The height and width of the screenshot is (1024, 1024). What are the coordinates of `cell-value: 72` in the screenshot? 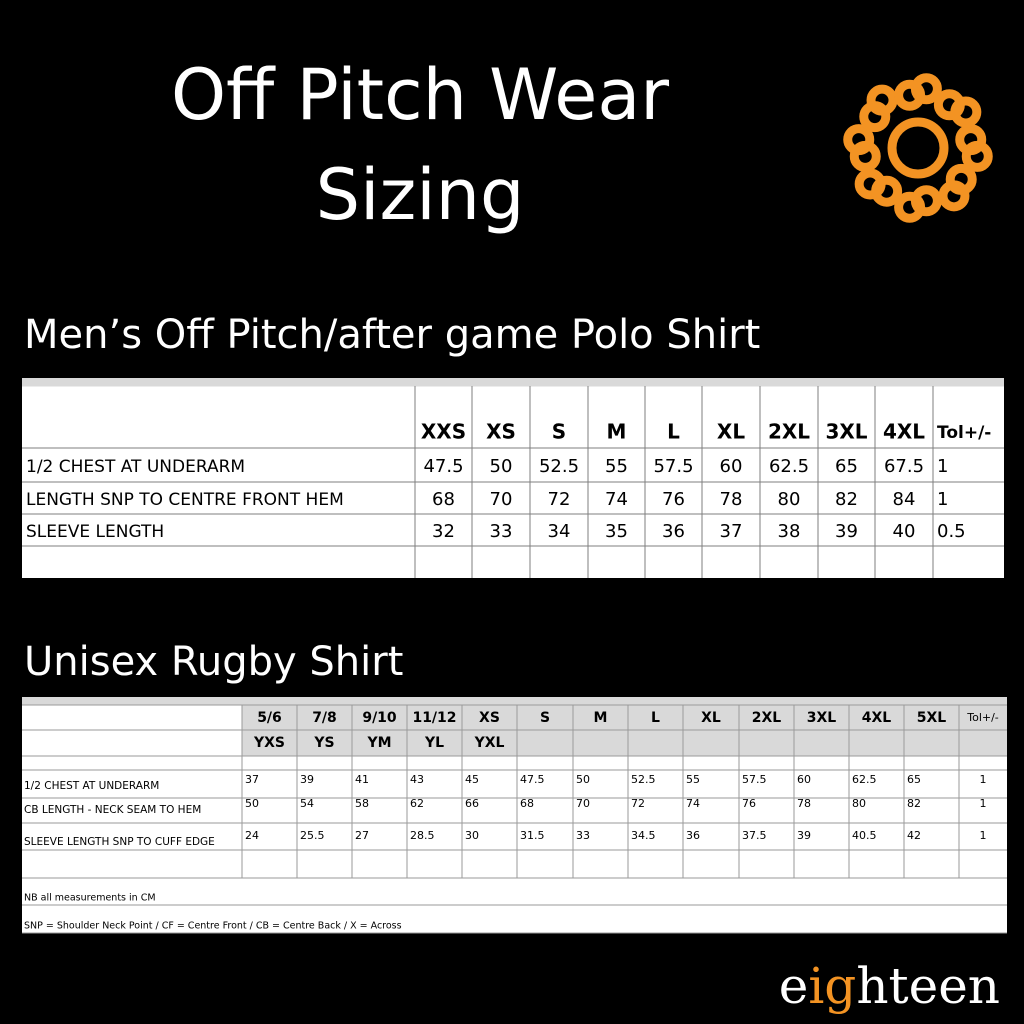 It's located at (559, 499).